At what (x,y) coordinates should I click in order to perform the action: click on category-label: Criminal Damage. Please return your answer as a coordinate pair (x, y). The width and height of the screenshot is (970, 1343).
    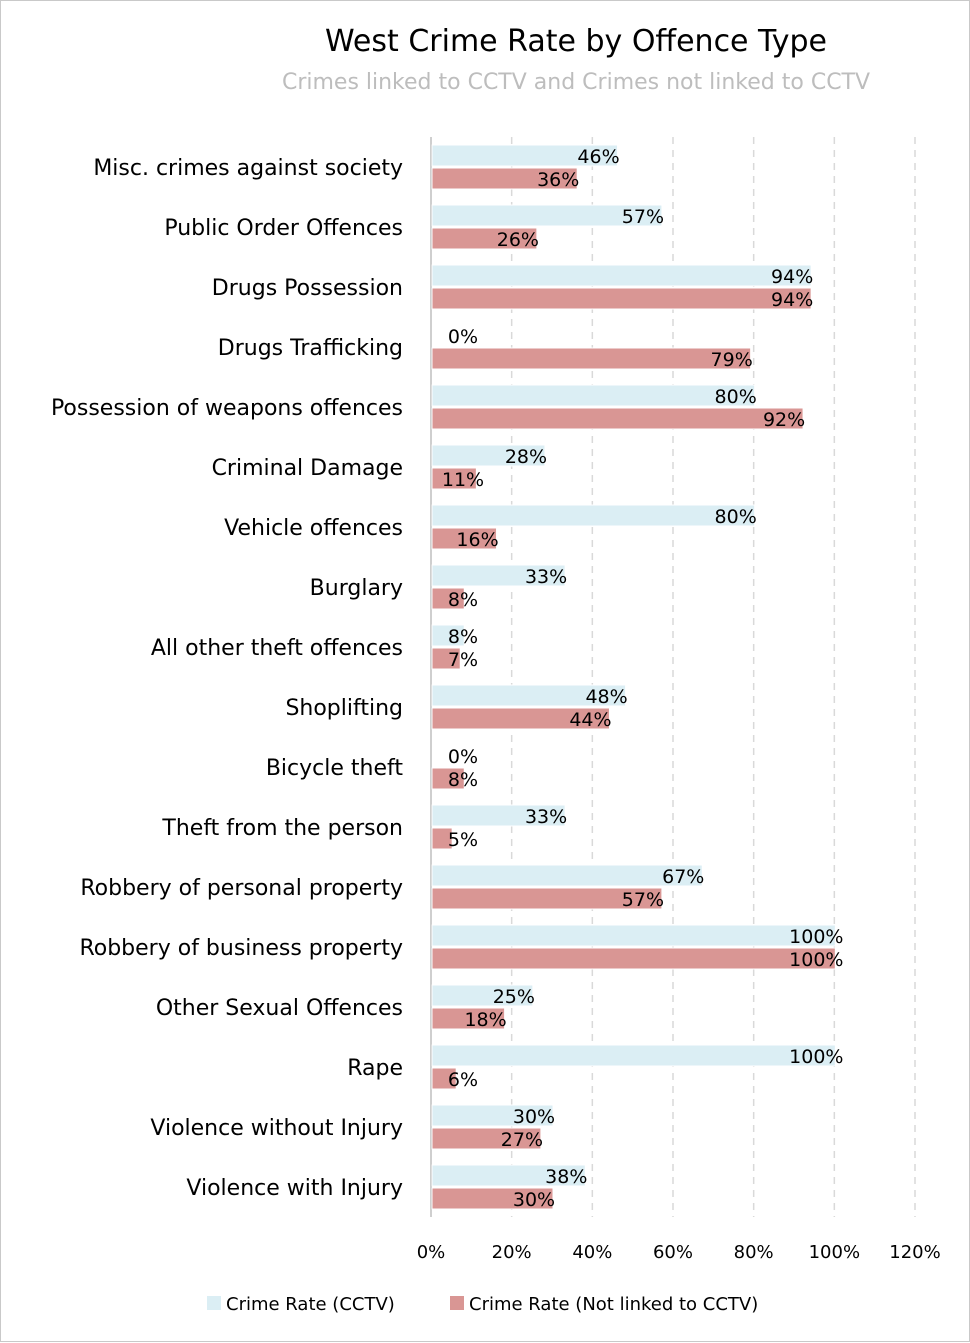
    Looking at the image, I should click on (307, 468).